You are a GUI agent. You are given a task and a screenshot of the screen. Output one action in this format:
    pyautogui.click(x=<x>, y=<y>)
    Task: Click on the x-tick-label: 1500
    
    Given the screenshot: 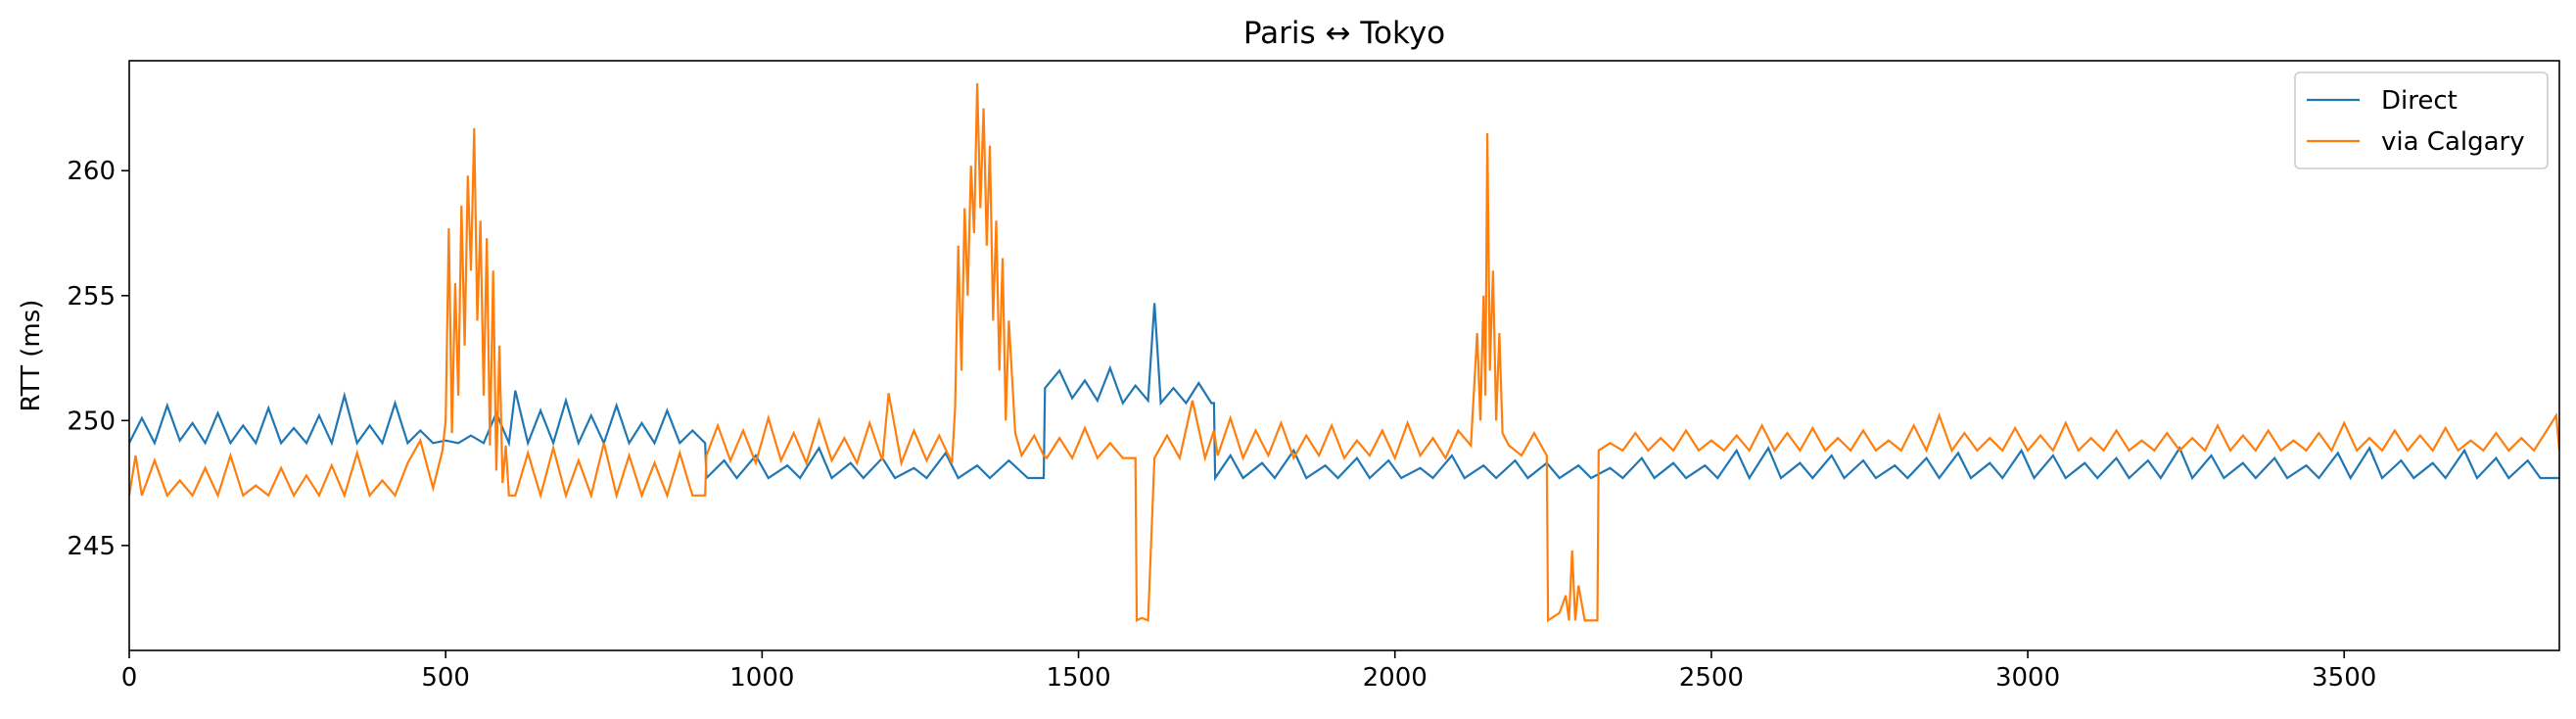 What is the action you would take?
    pyautogui.click(x=1078, y=678)
    